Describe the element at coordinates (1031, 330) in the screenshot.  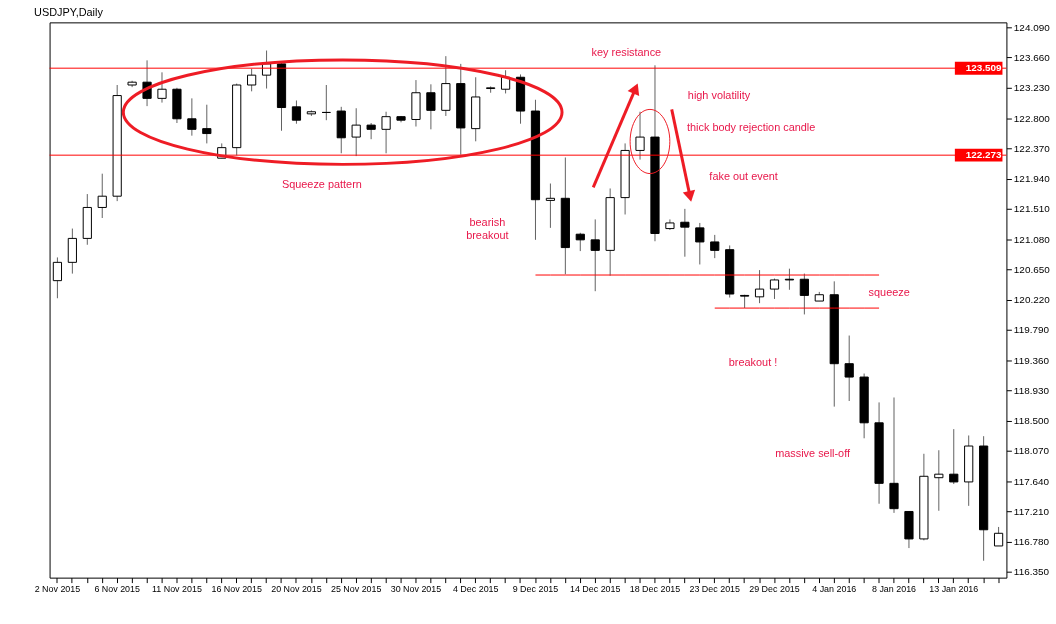
I see `y-tick-label: 119.790` at that location.